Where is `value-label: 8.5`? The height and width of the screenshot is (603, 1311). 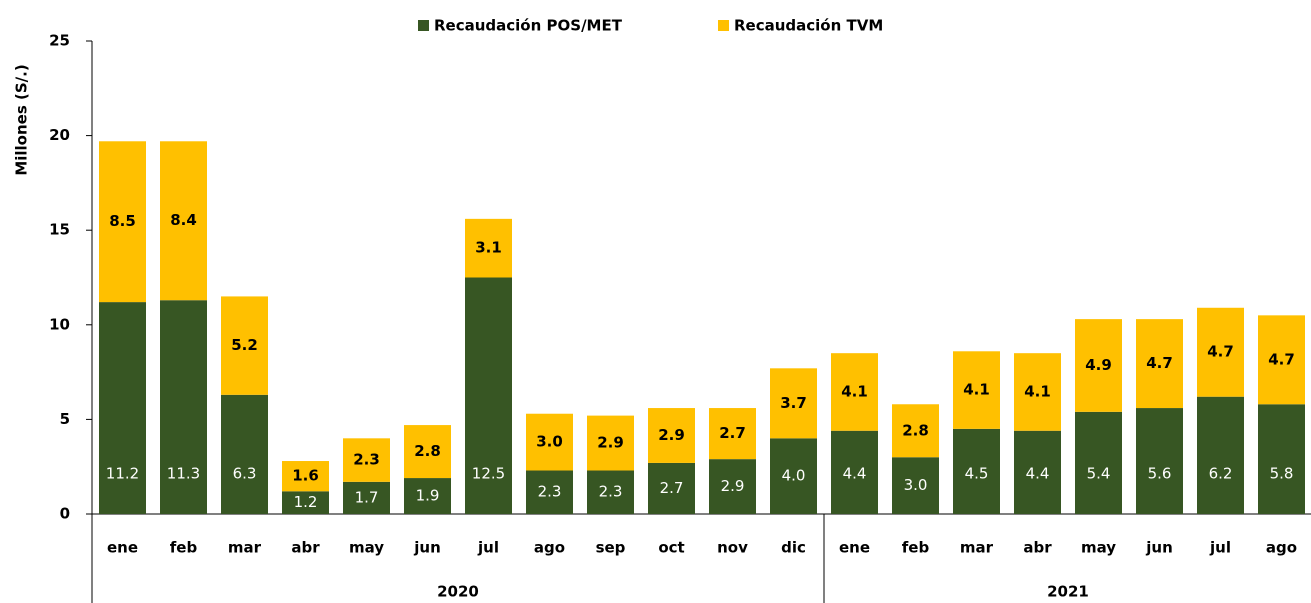
value-label: 8.5 is located at coordinates (122, 221).